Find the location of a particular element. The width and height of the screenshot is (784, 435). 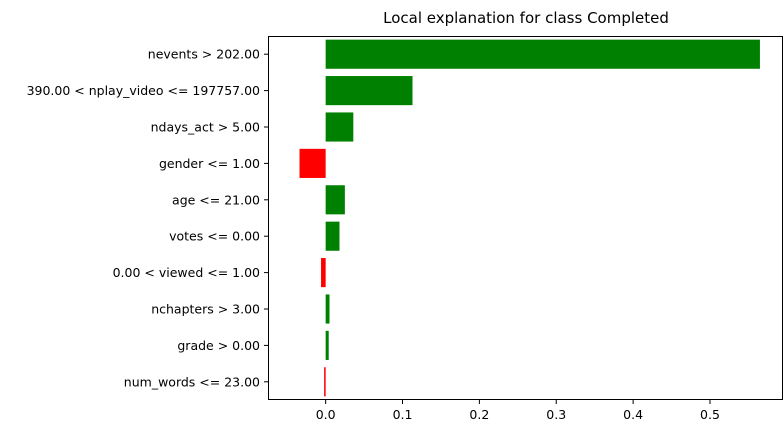

x-axis-ticks: 0.0 0.1 0.2 0.3 0.4 0.5 is located at coordinates (518, 411).